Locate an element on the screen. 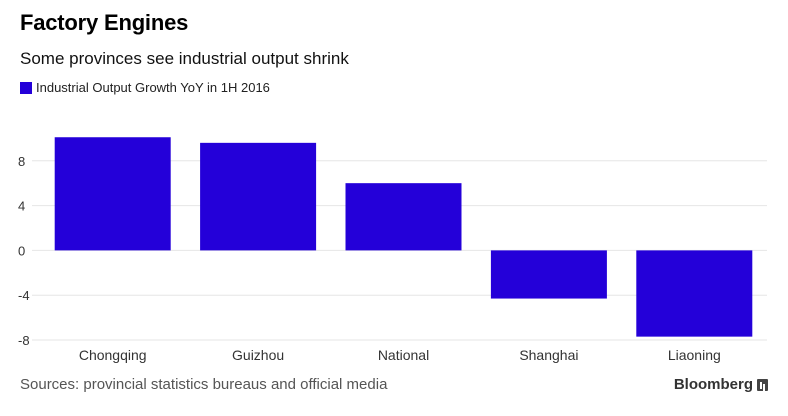 The image size is (788, 416). y-tick-labels: 8 4 0 -4 -8 is located at coordinates (24, 251).